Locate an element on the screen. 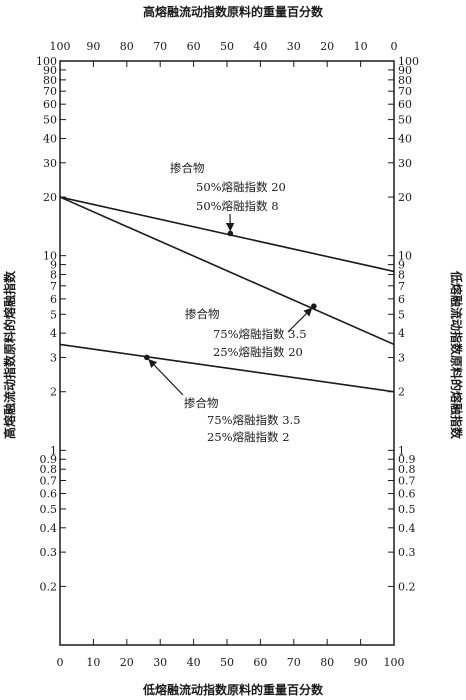 The height and width of the screenshot is (700, 466). x-tick-label-top: 50 is located at coordinates (227, 46).